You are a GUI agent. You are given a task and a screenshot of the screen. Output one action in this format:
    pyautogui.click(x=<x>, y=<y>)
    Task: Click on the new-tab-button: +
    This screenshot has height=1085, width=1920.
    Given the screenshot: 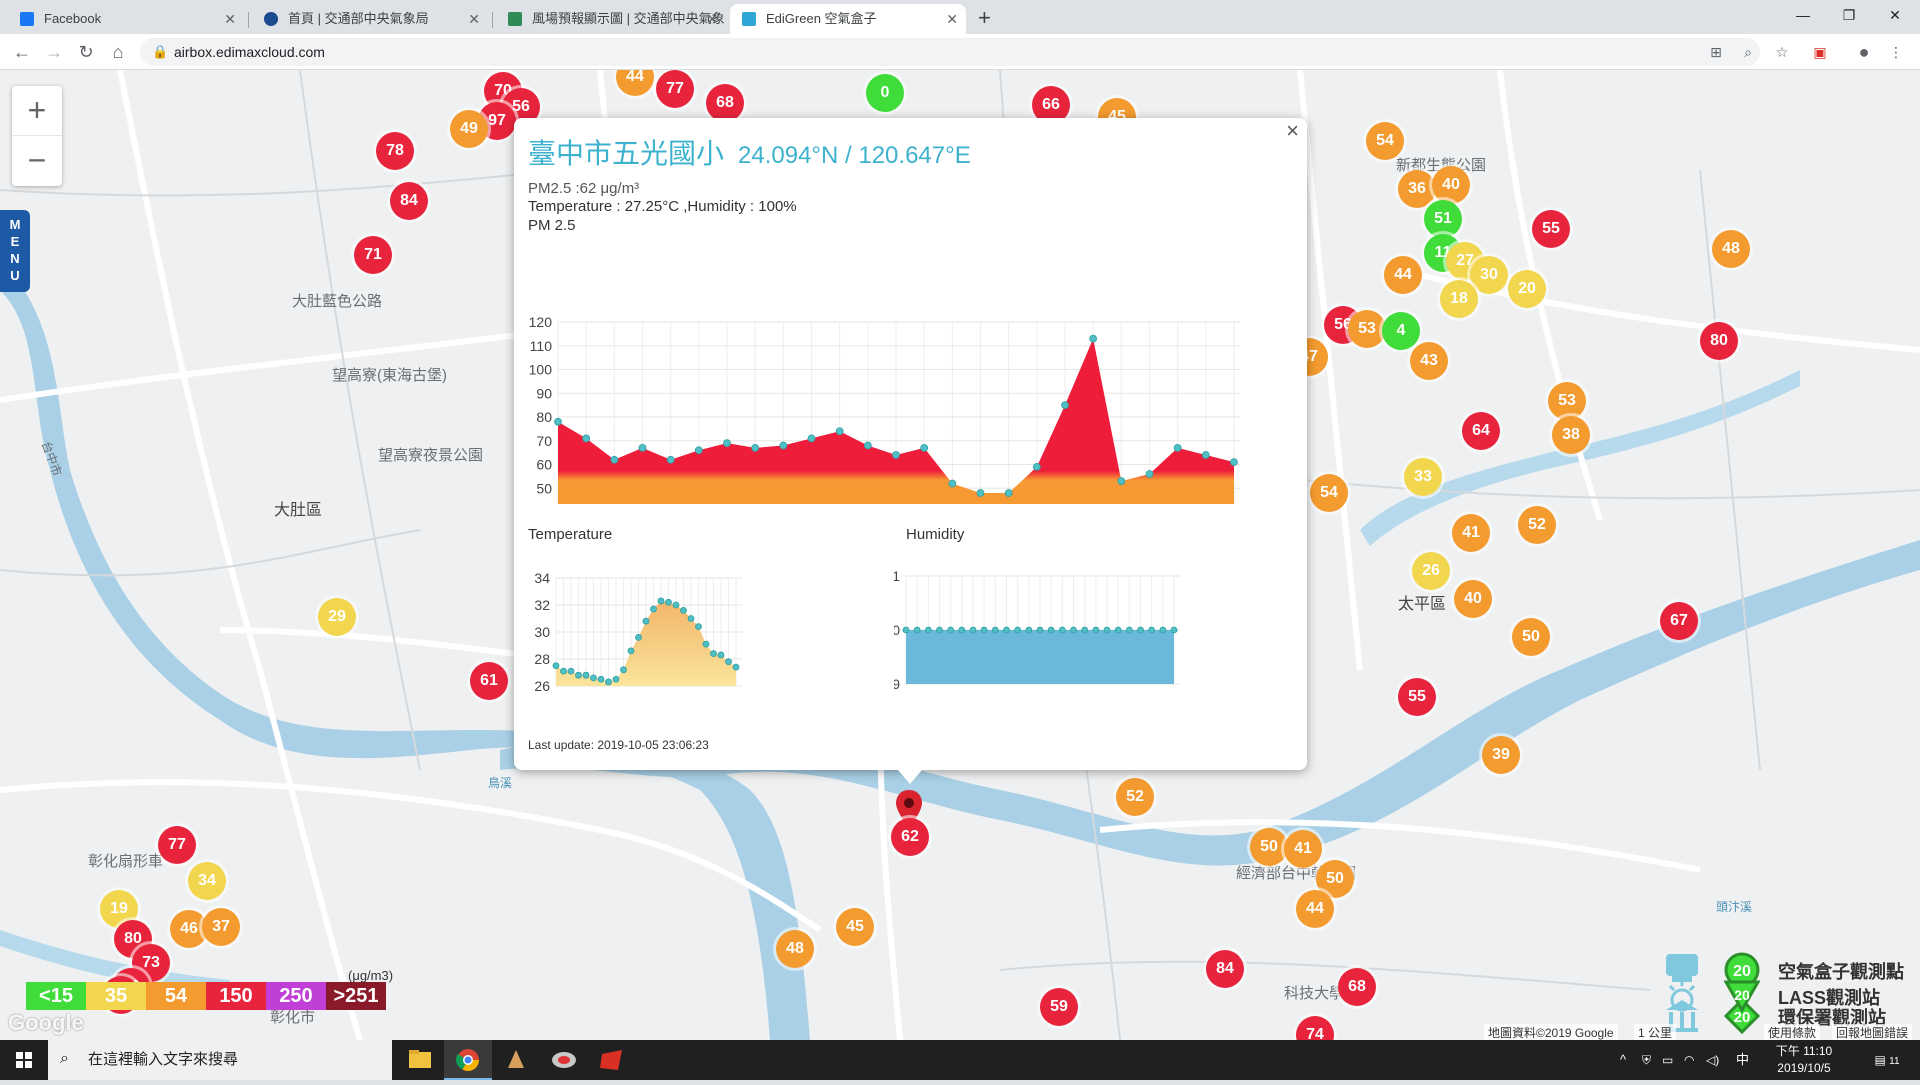 What is the action you would take?
    pyautogui.click(x=984, y=17)
    